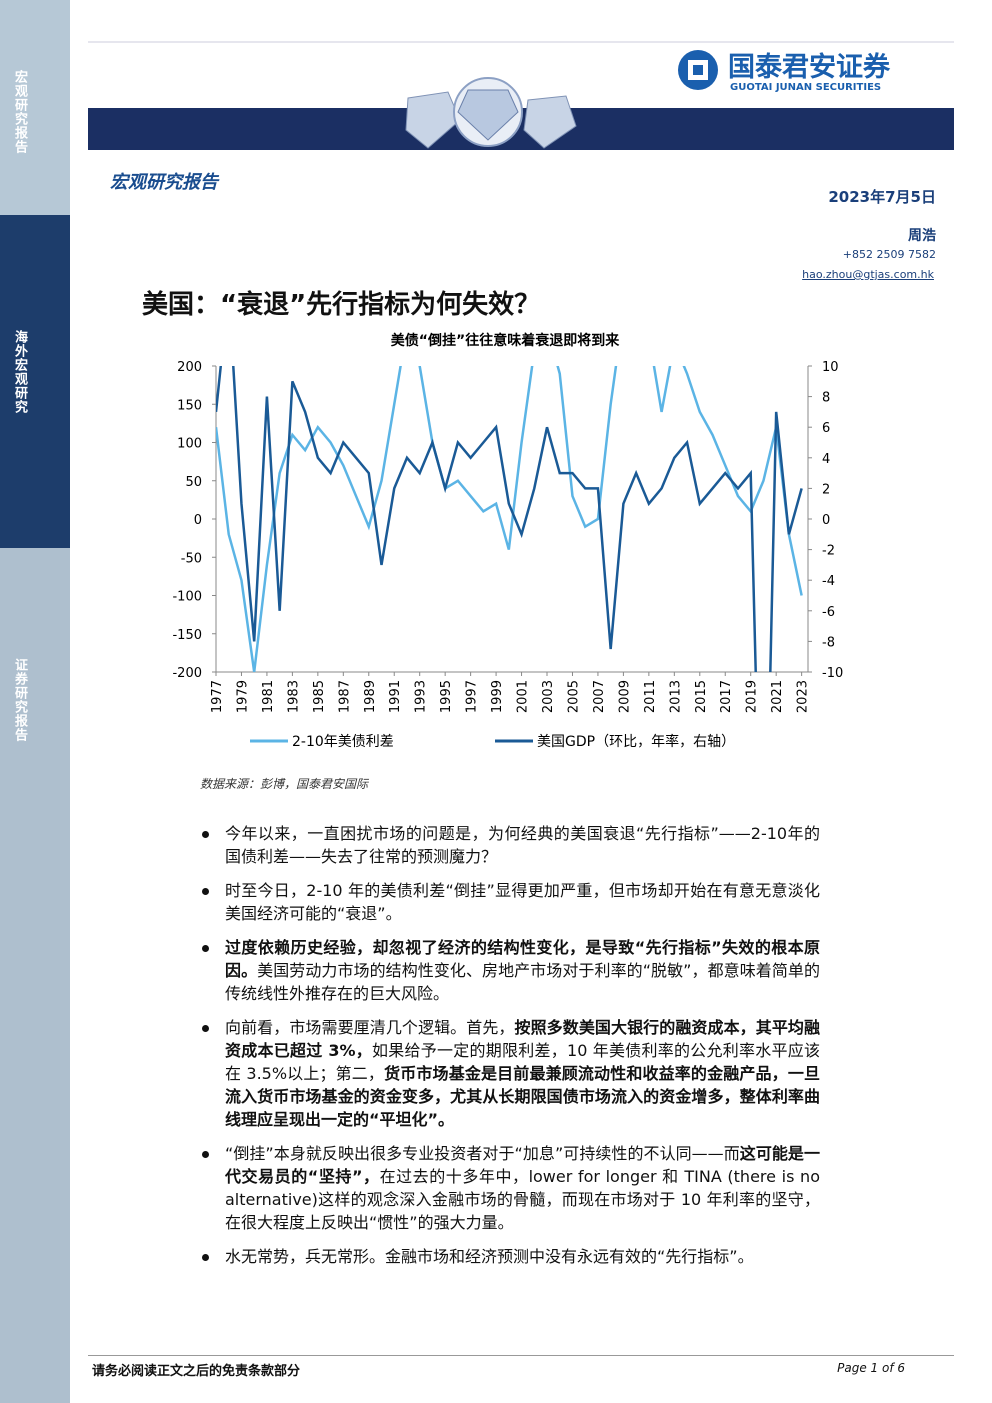  Describe the element at coordinates (521, 1355) in the screenshot. I see `footer-rule` at that location.